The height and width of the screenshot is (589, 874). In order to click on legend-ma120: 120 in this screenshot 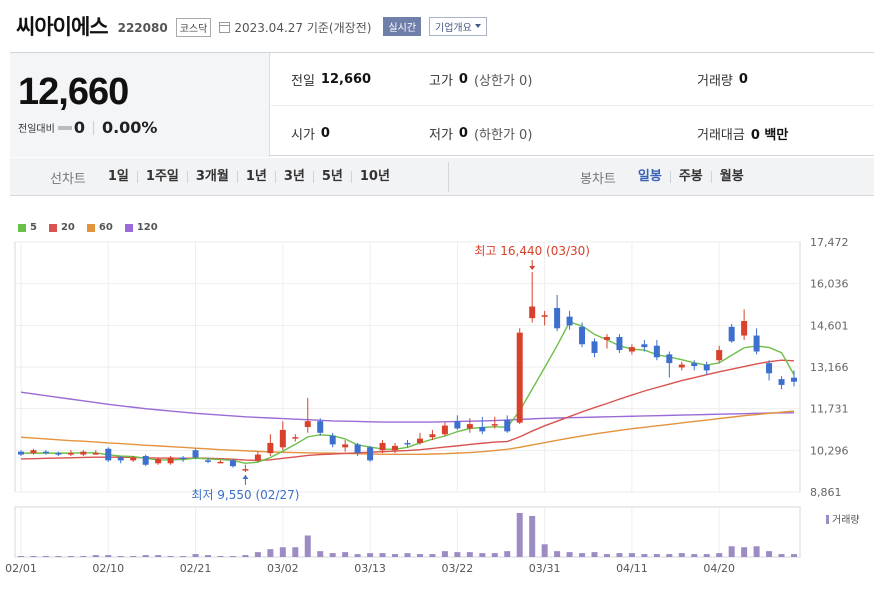, I will do `click(141, 227)`.